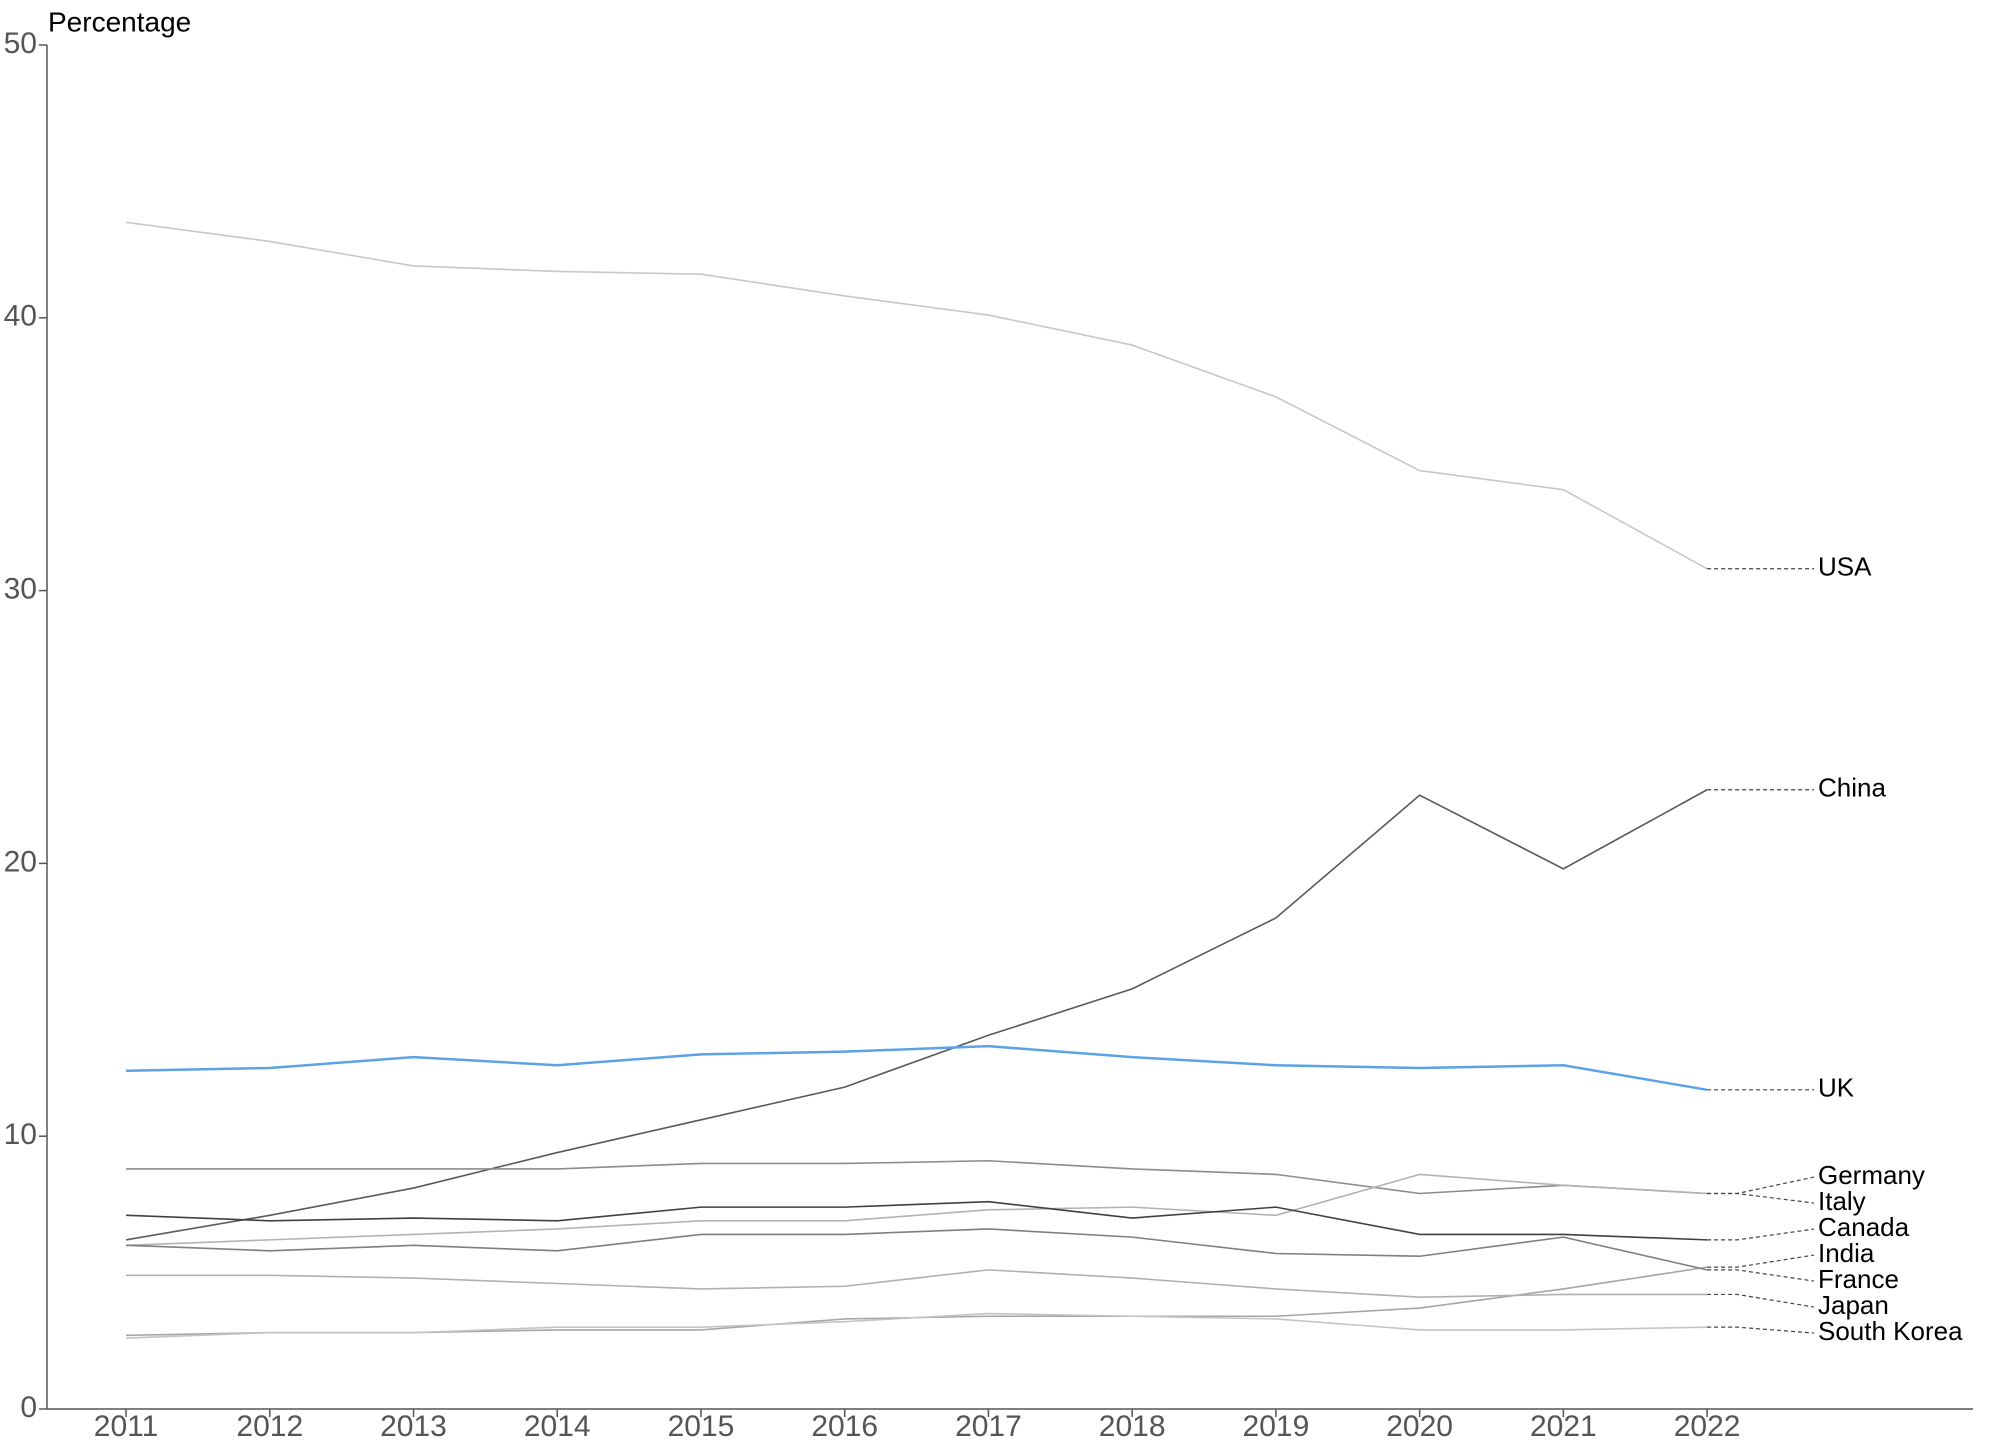  Describe the element at coordinates (28, 1407) in the screenshot. I see `y-tick-label: 0` at that location.